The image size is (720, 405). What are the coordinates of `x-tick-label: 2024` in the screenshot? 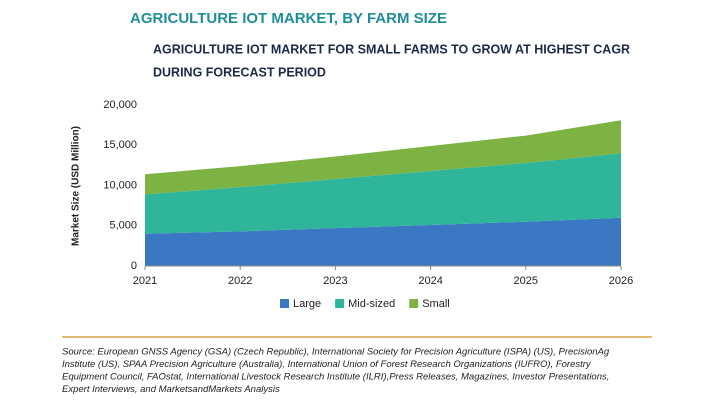 It's located at (430, 281).